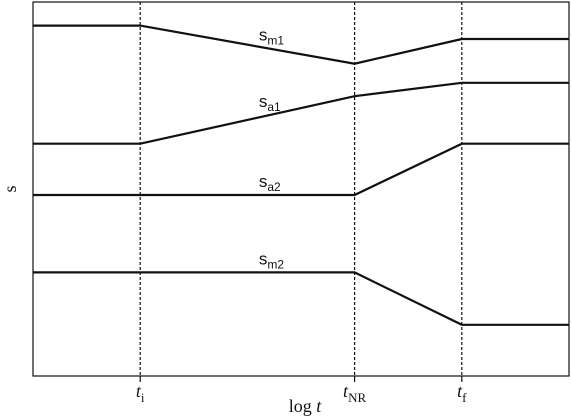  Describe the element at coordinates (301, 393) in the screenshot. I see `x-tick-labels: ti tNR tf` at that location.